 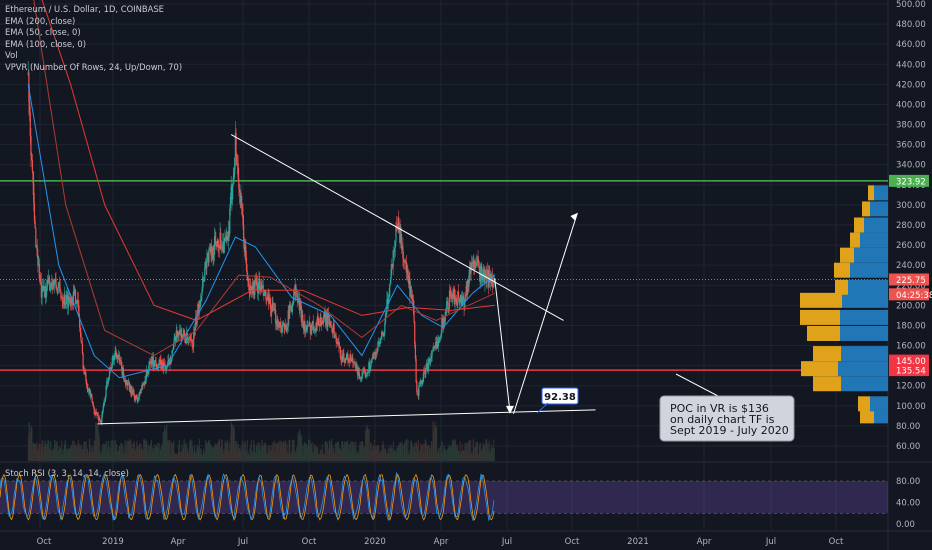 What do you see at coordinates (94, 66) in the screenshot?
I see `legend-vpvr: VPVR (Number Of Rows, 24, Up/Down, 70)` at bounding box center [94, 66].